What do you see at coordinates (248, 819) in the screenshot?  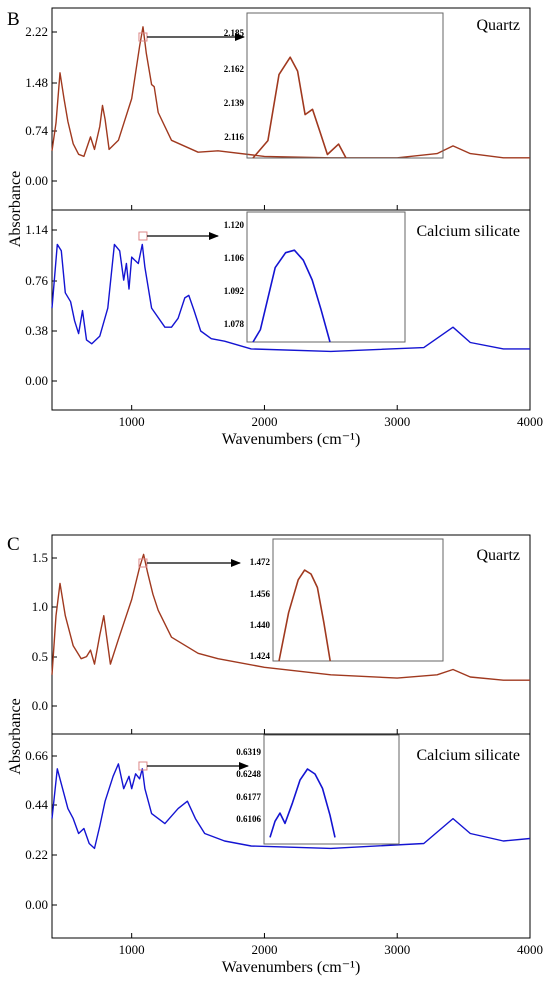 I see `inset-tick-label: 0.6106` at bounding box center [248, 819].